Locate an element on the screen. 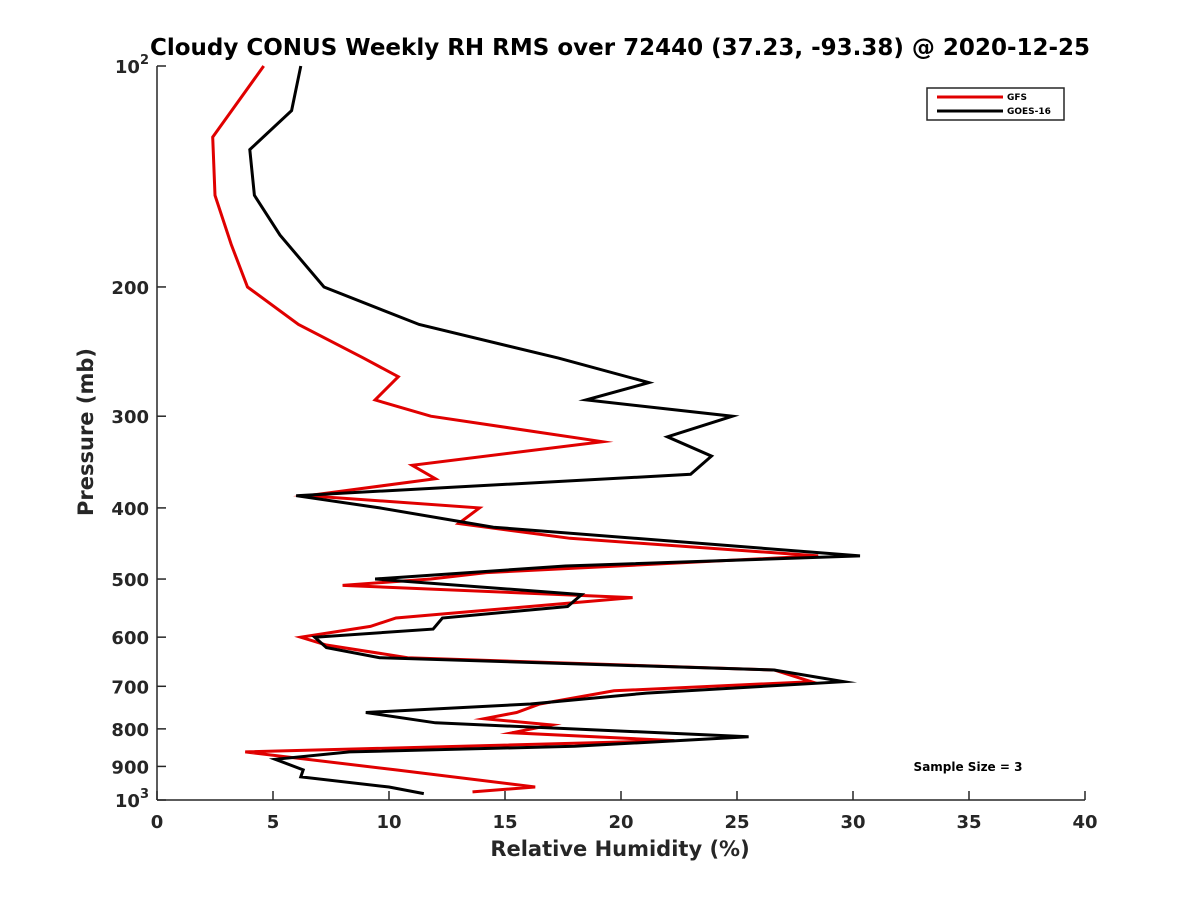 This screenshot has width=1200, height=900. legend-label: GOES-16 is located at coordinates (1029, 112).